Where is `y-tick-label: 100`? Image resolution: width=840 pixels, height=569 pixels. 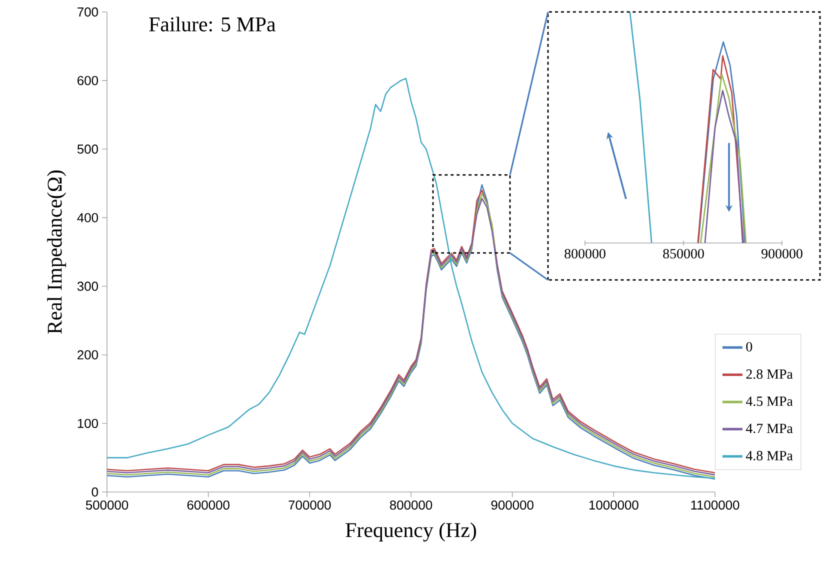 y-tick-label: 100 is located at coordinates (88, 423).